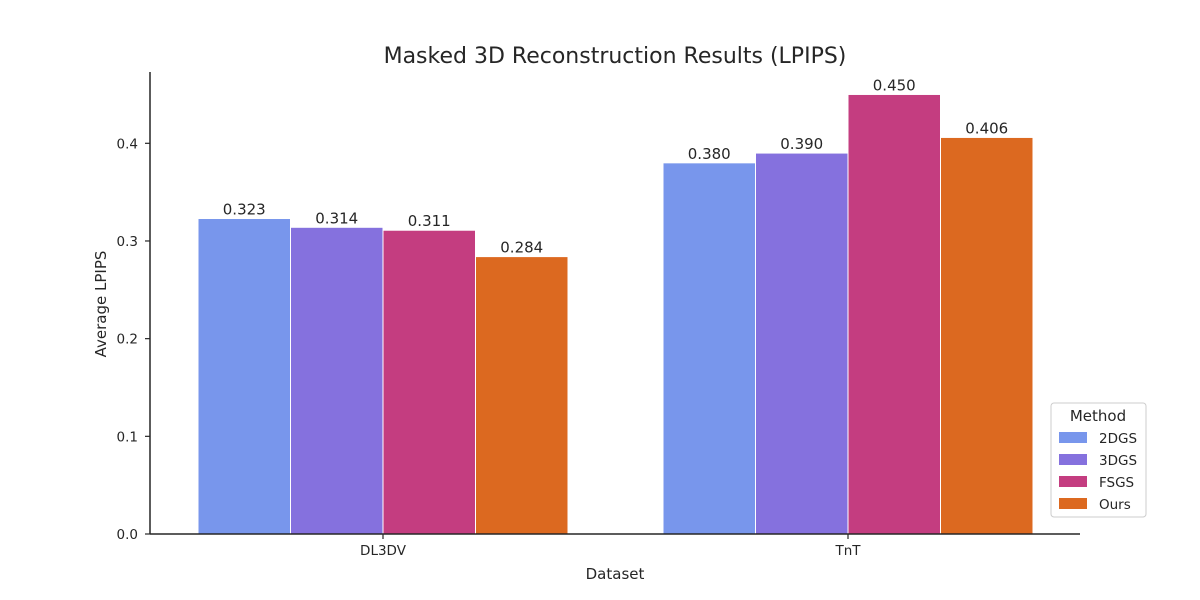 The image size is (1200, 600). What do you see at coordinates (244, 376) in the screenshot?
I see `bar-2dgs-dl3dv` at bounding box center [244, 376].